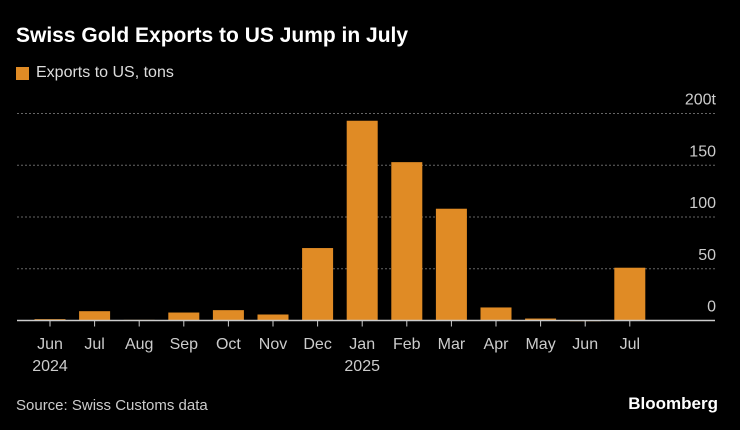  I want to click on year-label: 2024, so click(50, 366).